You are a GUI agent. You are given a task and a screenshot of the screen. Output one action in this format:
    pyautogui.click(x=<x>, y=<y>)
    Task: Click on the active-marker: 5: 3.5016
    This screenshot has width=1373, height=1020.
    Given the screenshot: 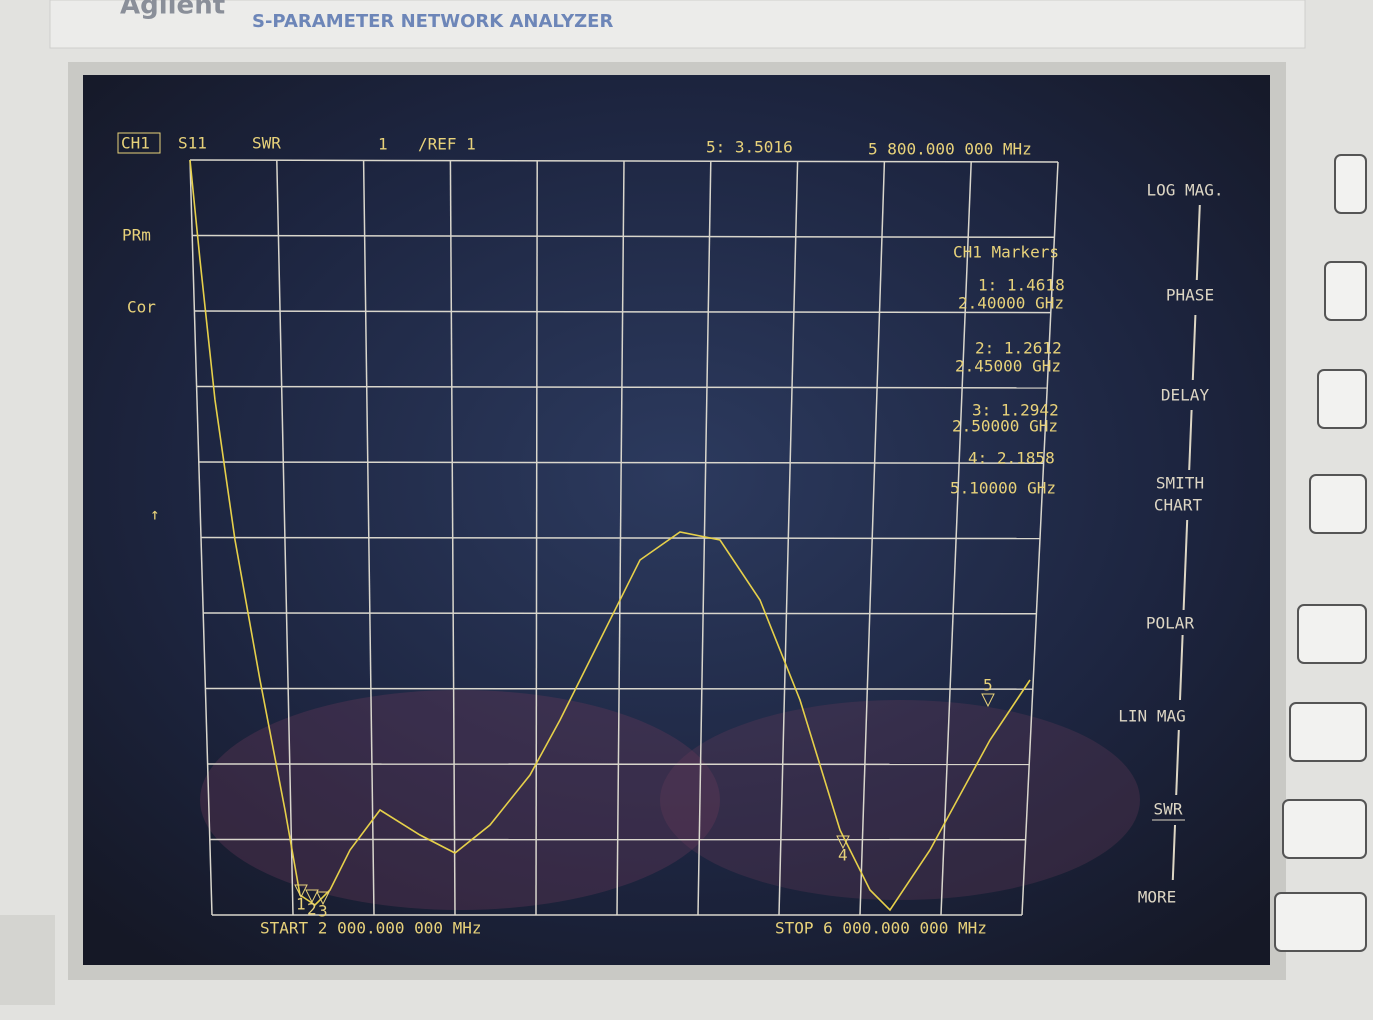 What is the action you would take?
    pyautogui.click(x=749, y=147)
    